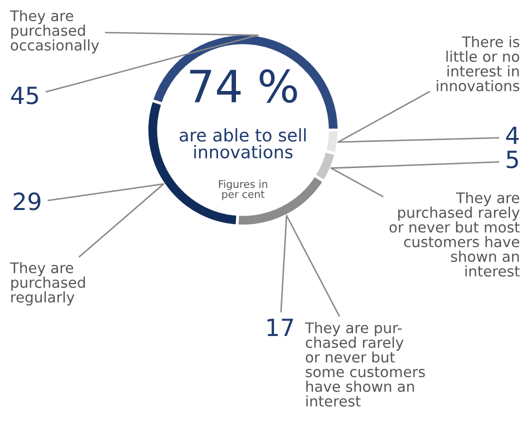 The image size is (526, 438). What do you see at coordinates (243, 143) in the screenshot?
I see `text: are able to sell innovations` at bounding box center [243, 143].